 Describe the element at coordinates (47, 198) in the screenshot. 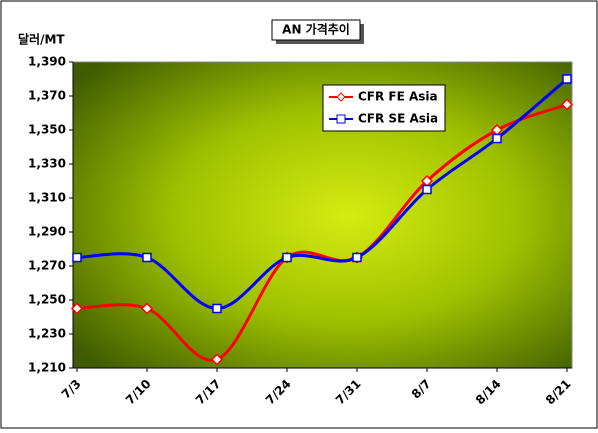

I see `y-tick-label: 1,310` at that location.